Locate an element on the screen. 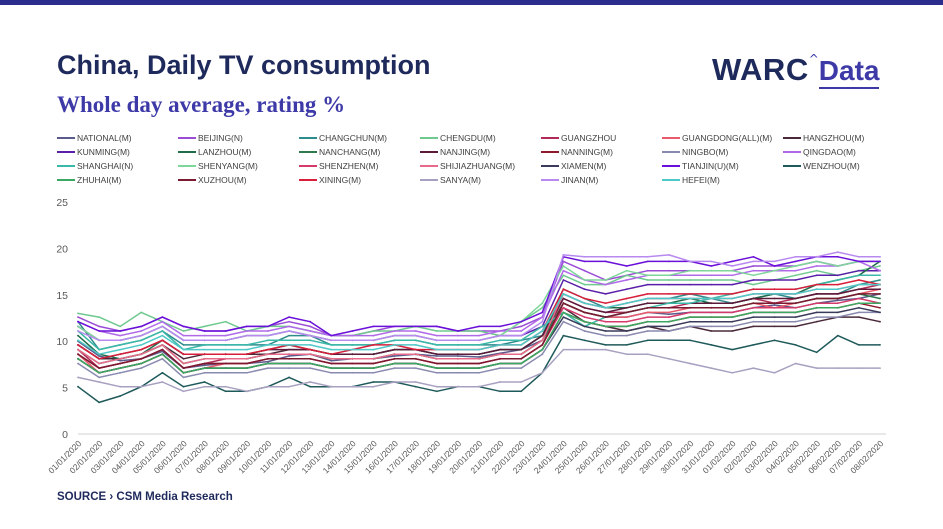 The width and height of the screenshot is (943, 529). legend-item-xining-m: XINING(M) is located at coordinates (359, 179).